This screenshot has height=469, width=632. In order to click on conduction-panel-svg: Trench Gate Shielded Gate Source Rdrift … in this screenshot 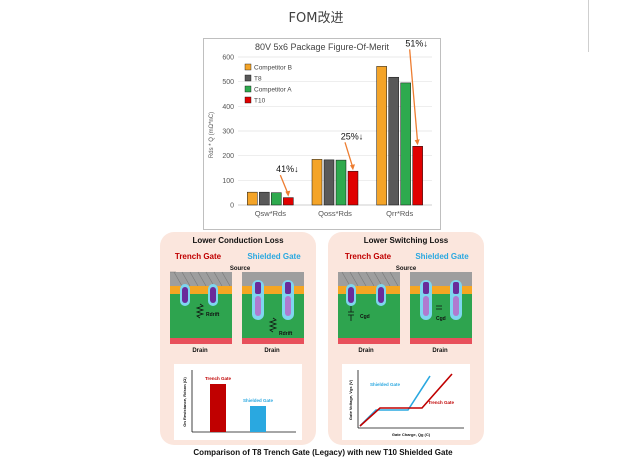, I will do `click(237, 346)`.